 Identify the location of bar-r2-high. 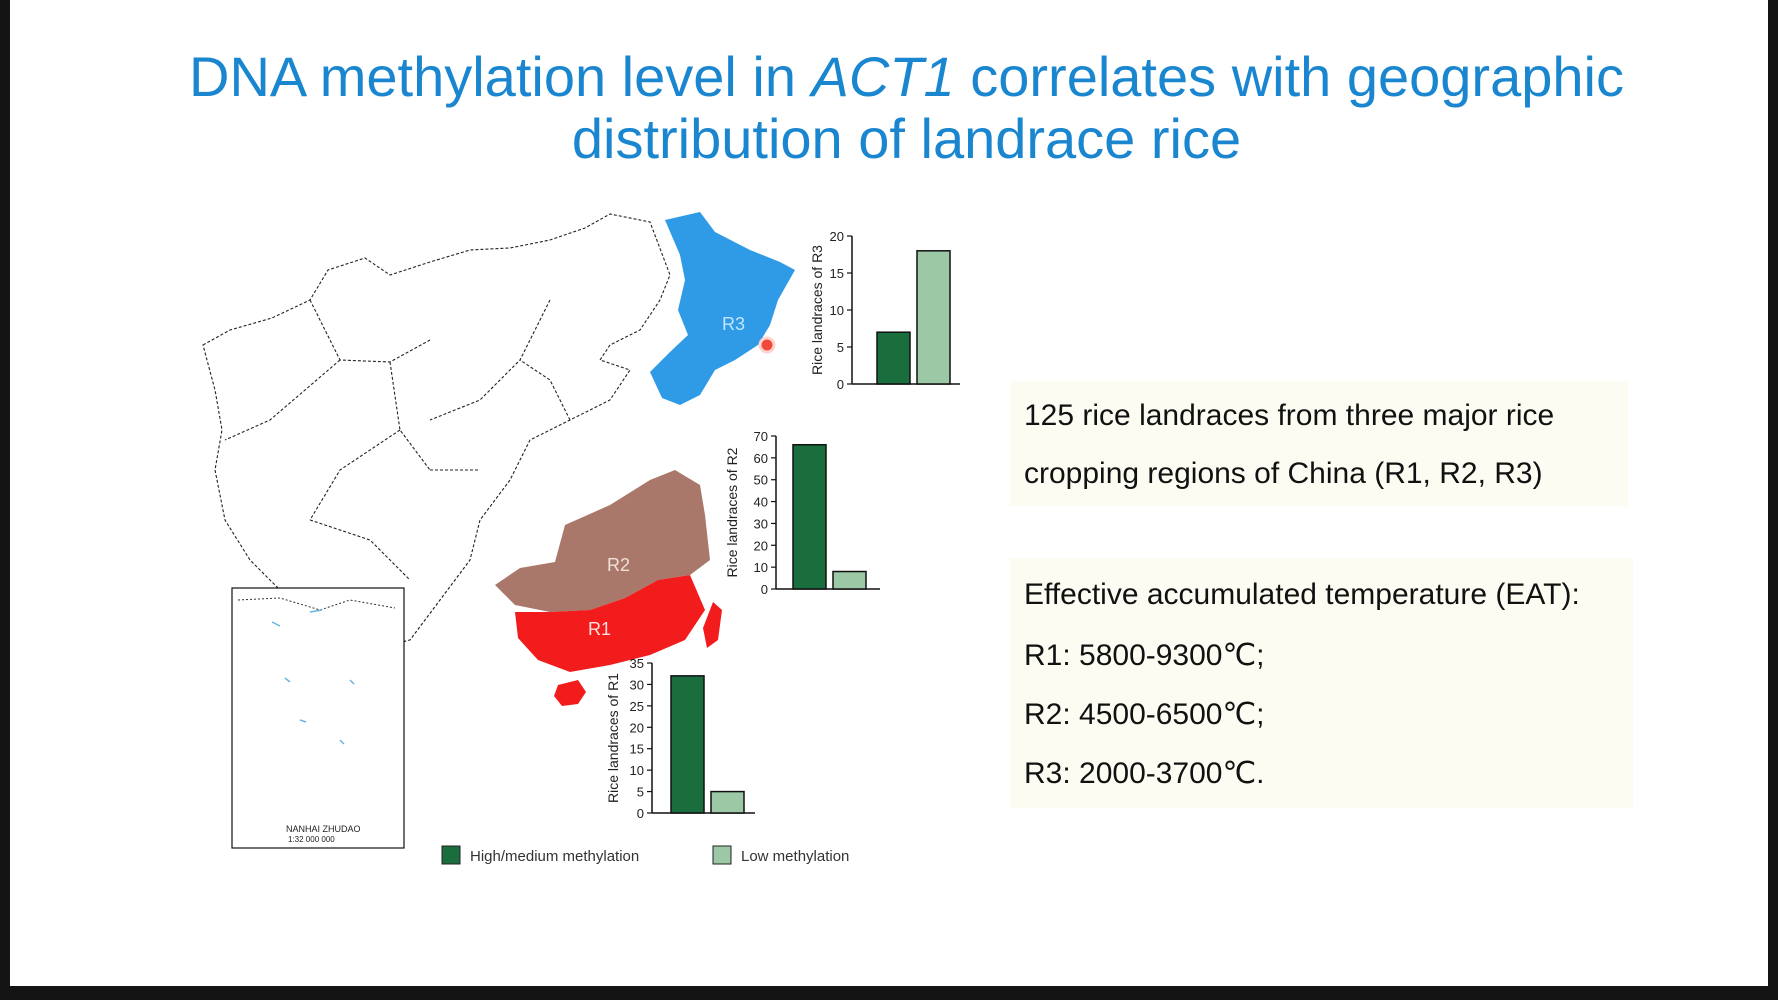
(809, 516).